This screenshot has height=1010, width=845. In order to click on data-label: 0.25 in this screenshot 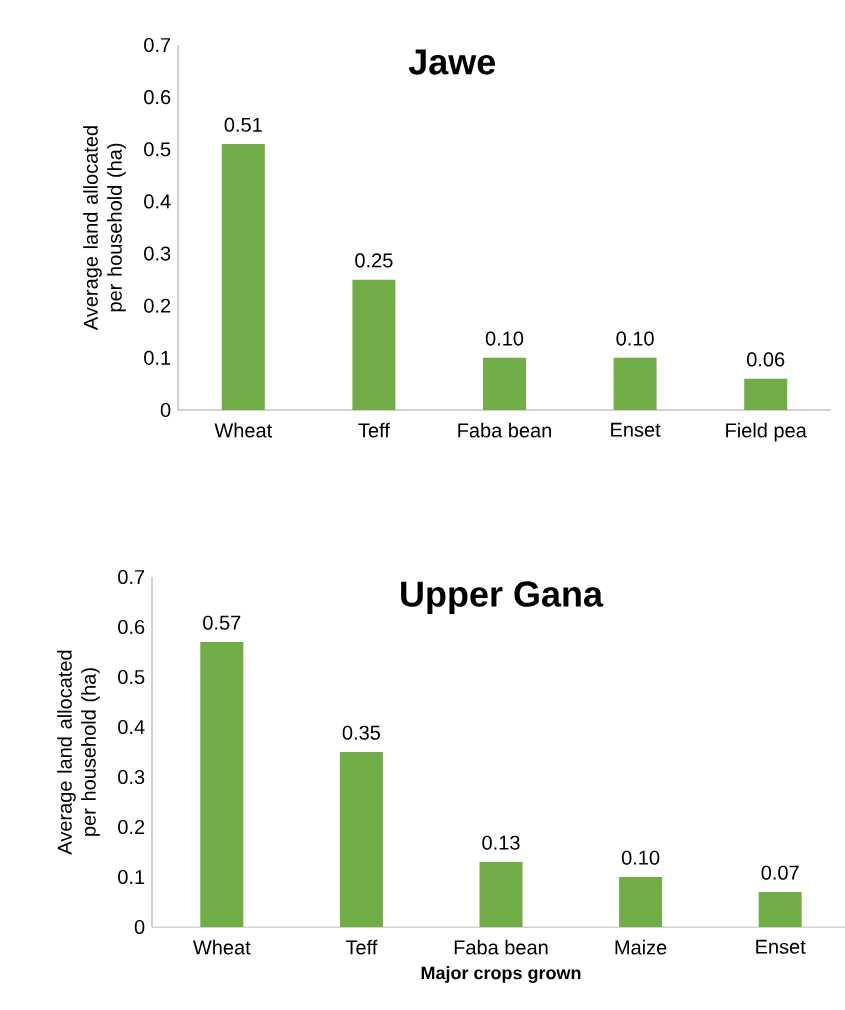, I will do `click(374, 260)`.